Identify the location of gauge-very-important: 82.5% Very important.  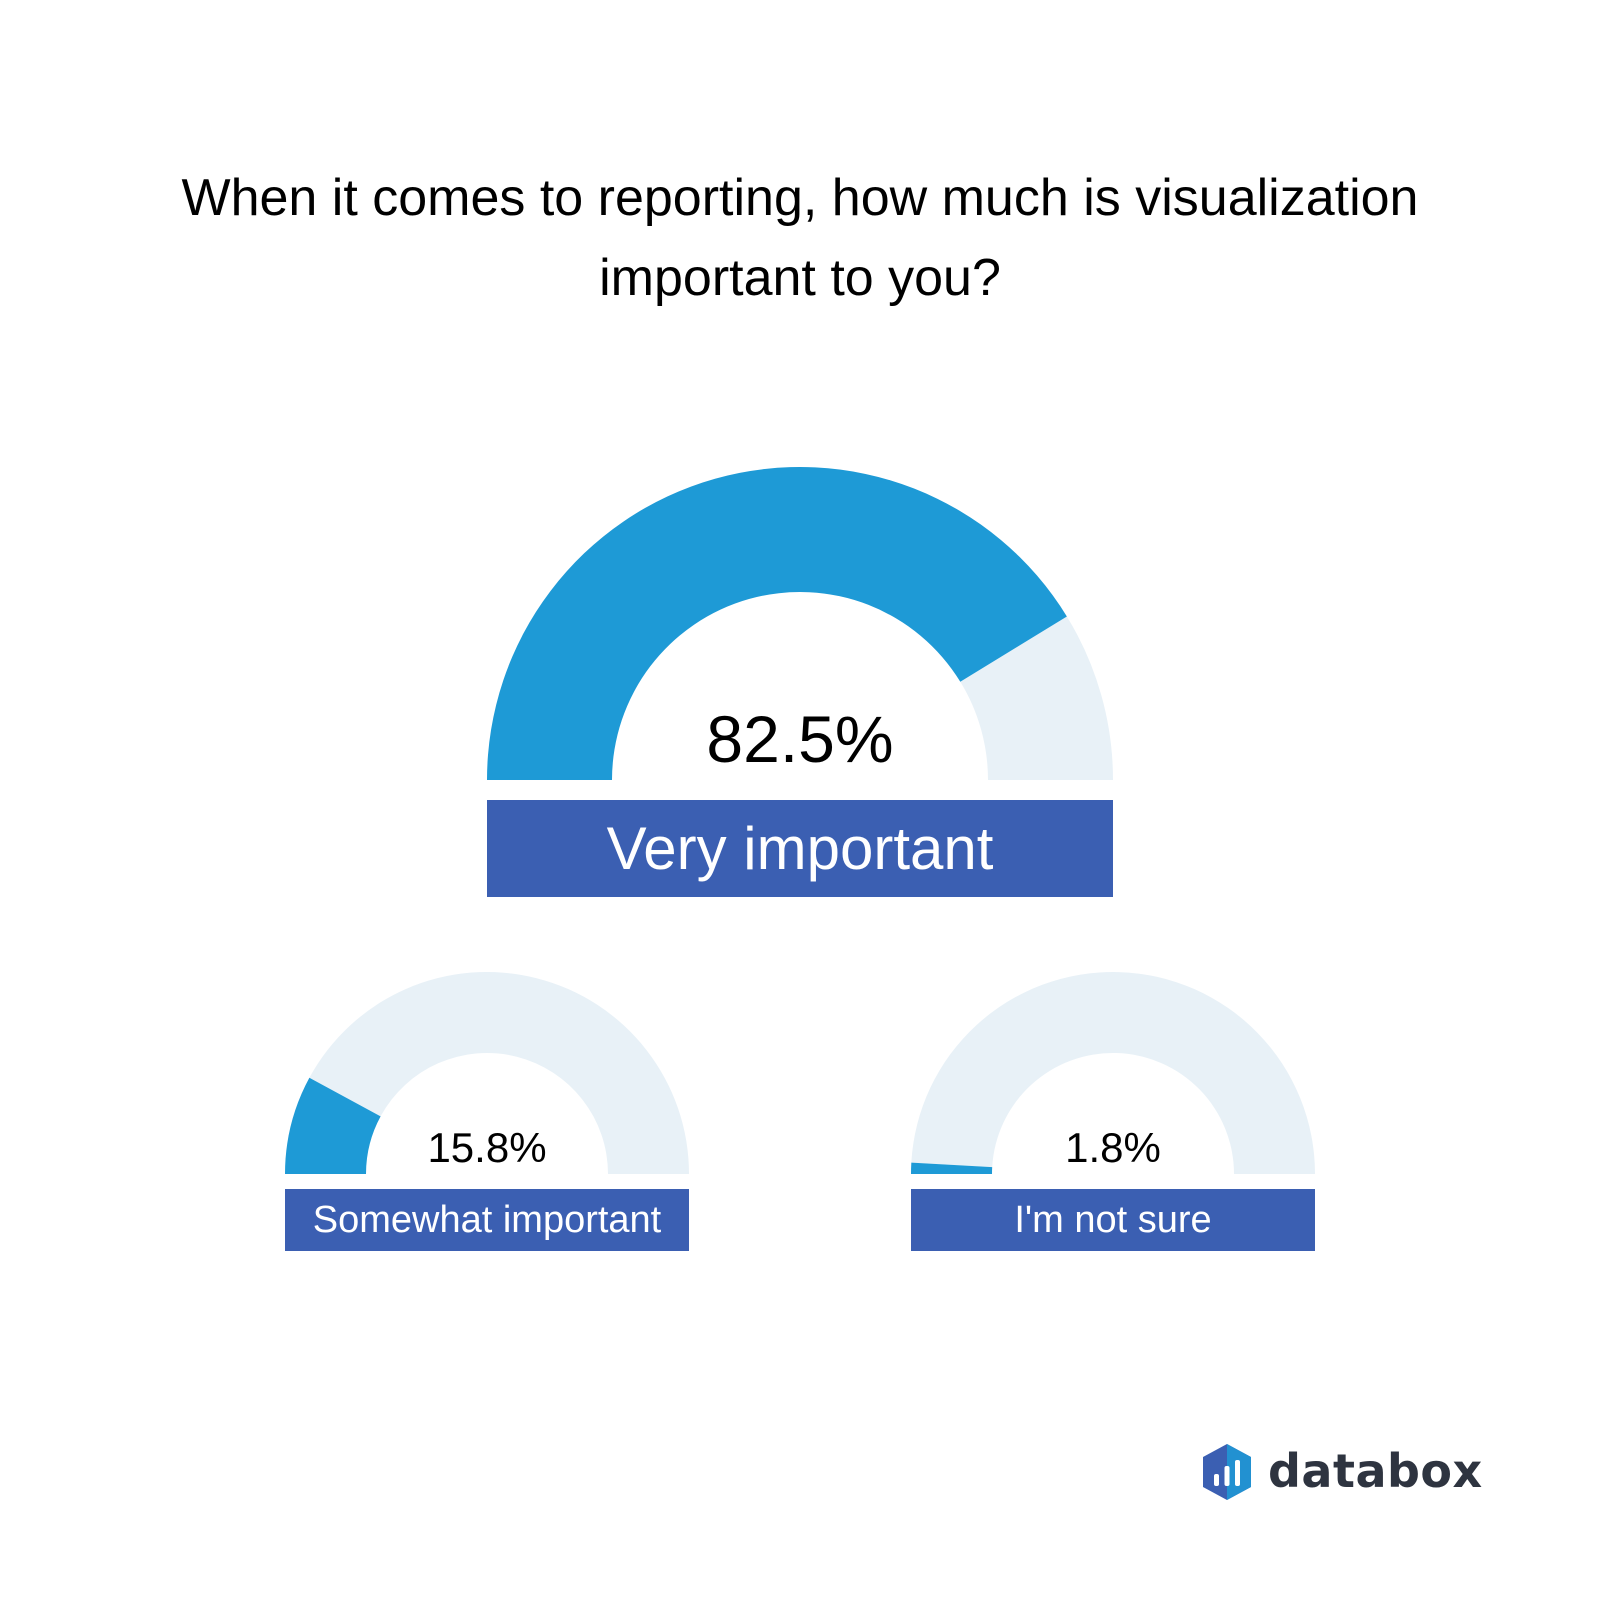
(800, 682).